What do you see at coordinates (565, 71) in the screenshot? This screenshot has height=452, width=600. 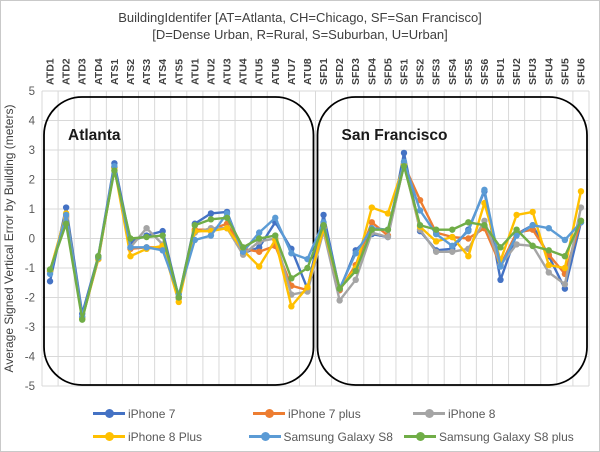 I see `x-category-label: SFU5` at bounding box center [565, 71].